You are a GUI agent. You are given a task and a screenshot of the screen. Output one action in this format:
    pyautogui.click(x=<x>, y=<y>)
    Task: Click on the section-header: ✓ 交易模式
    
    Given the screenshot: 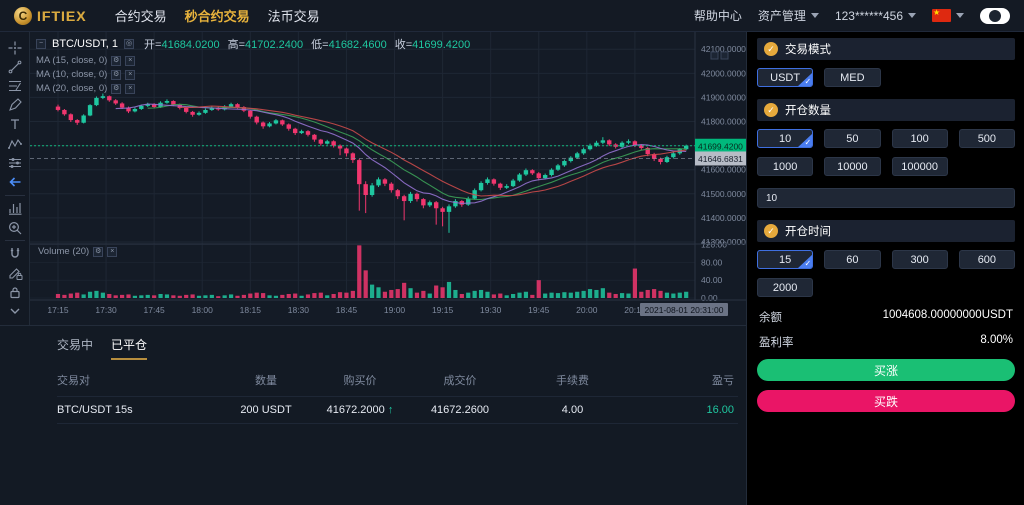 What is the action you would take?
    pyautogui.click(x=886, y=49)
    